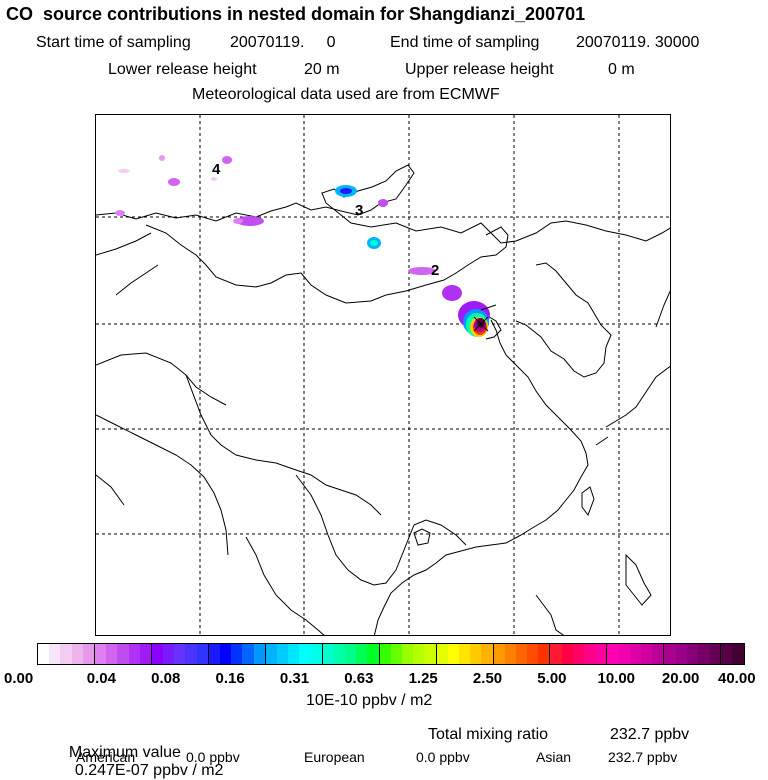 This screenshot has height=780, width=768. Describe the element at coordinates (435, 270) in the screenshot. I see `region-marker-2: 2` at that location.